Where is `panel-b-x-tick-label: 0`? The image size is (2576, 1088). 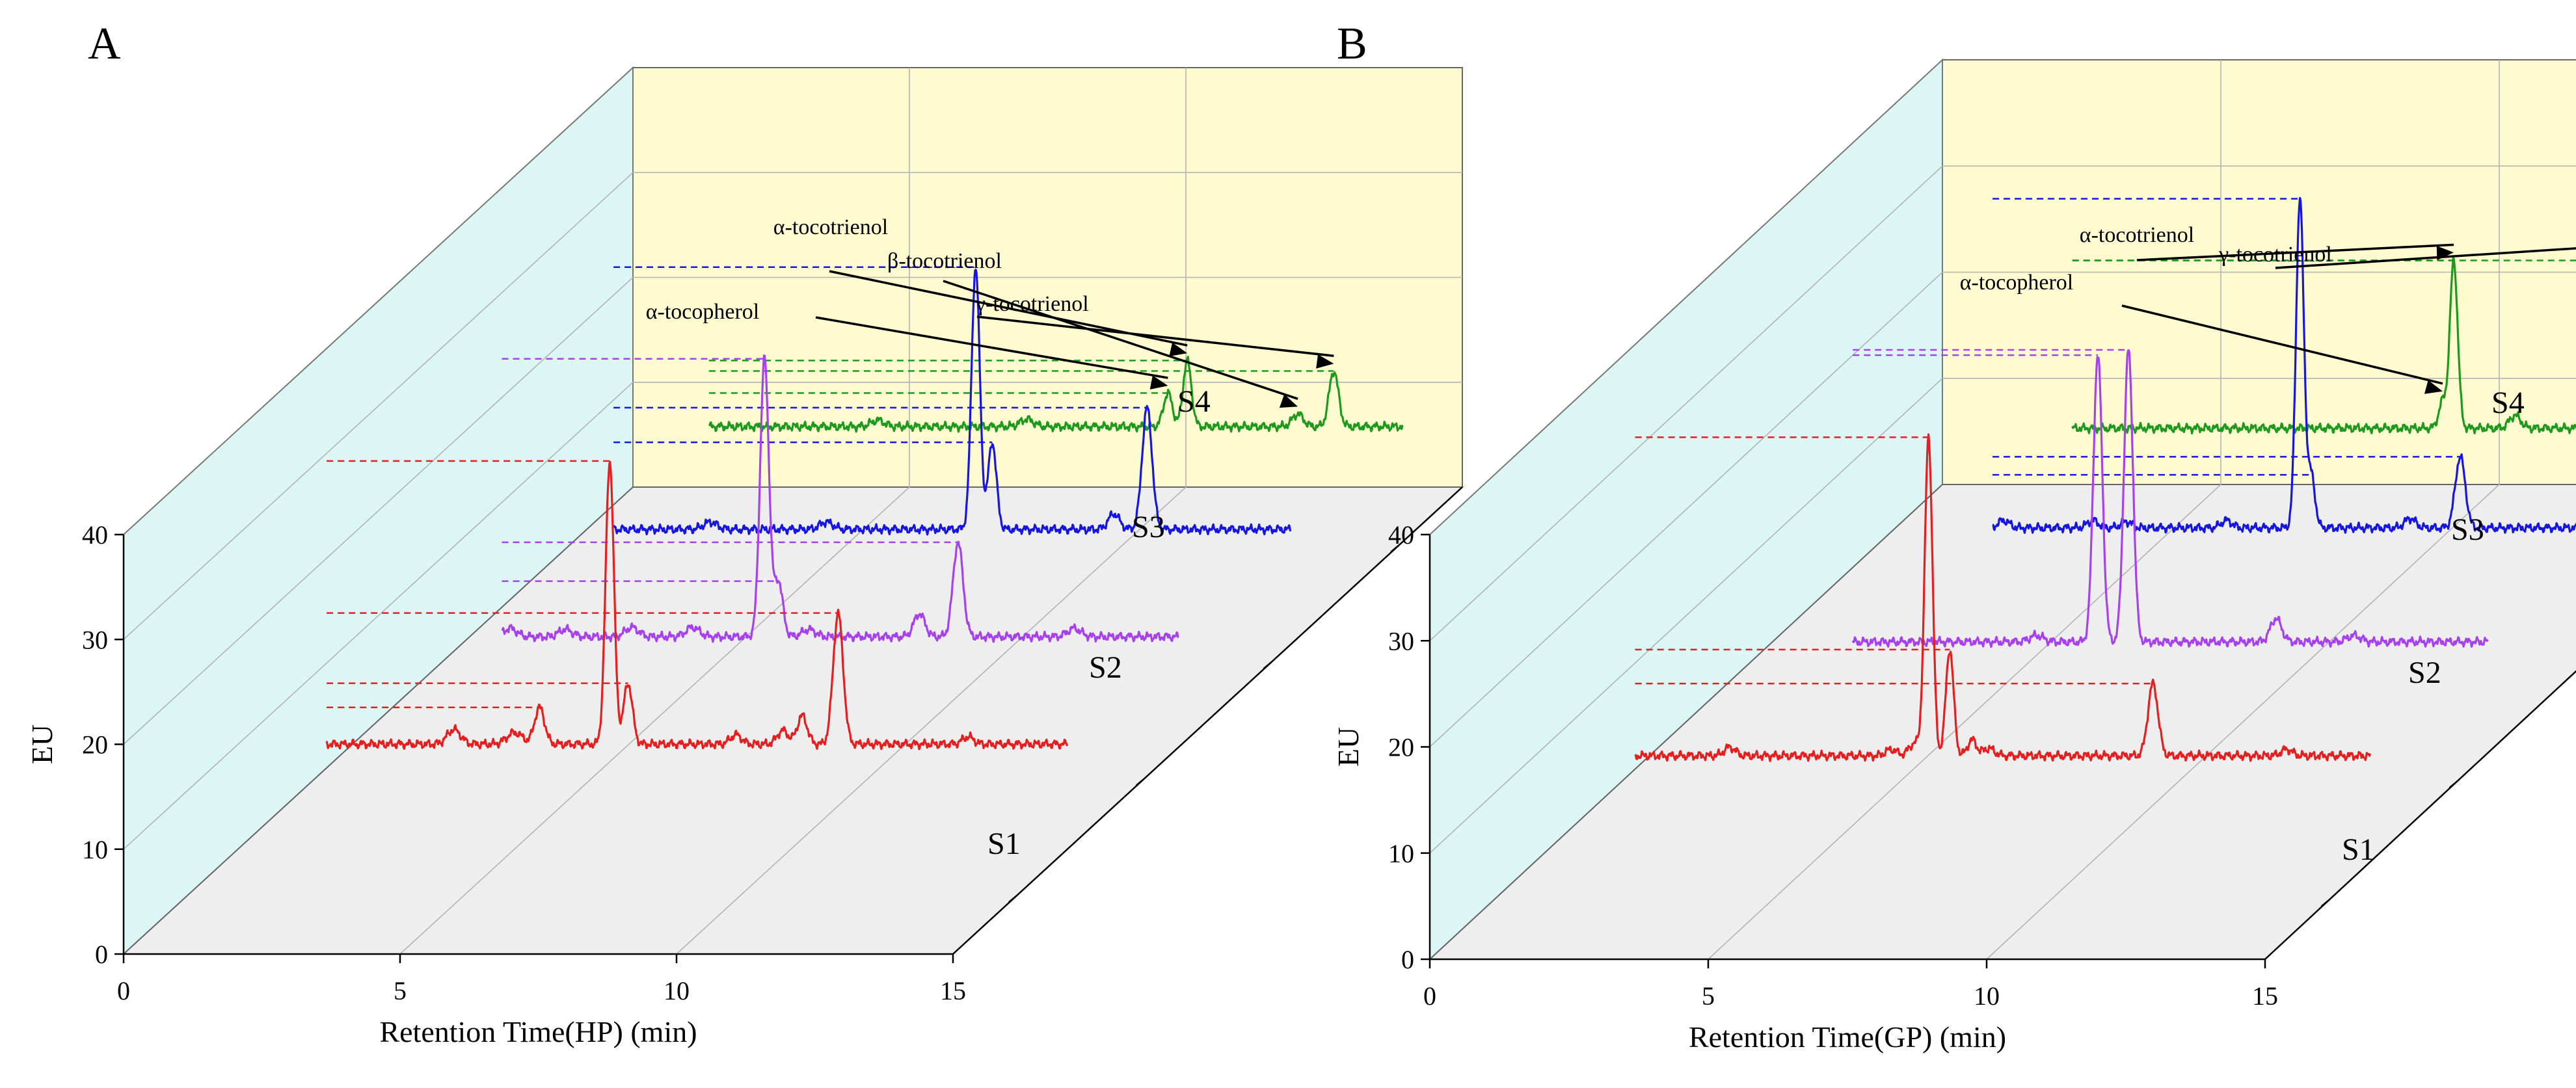 panel-b-x-tick-label: 0 is located at coordinates (1429, 996).